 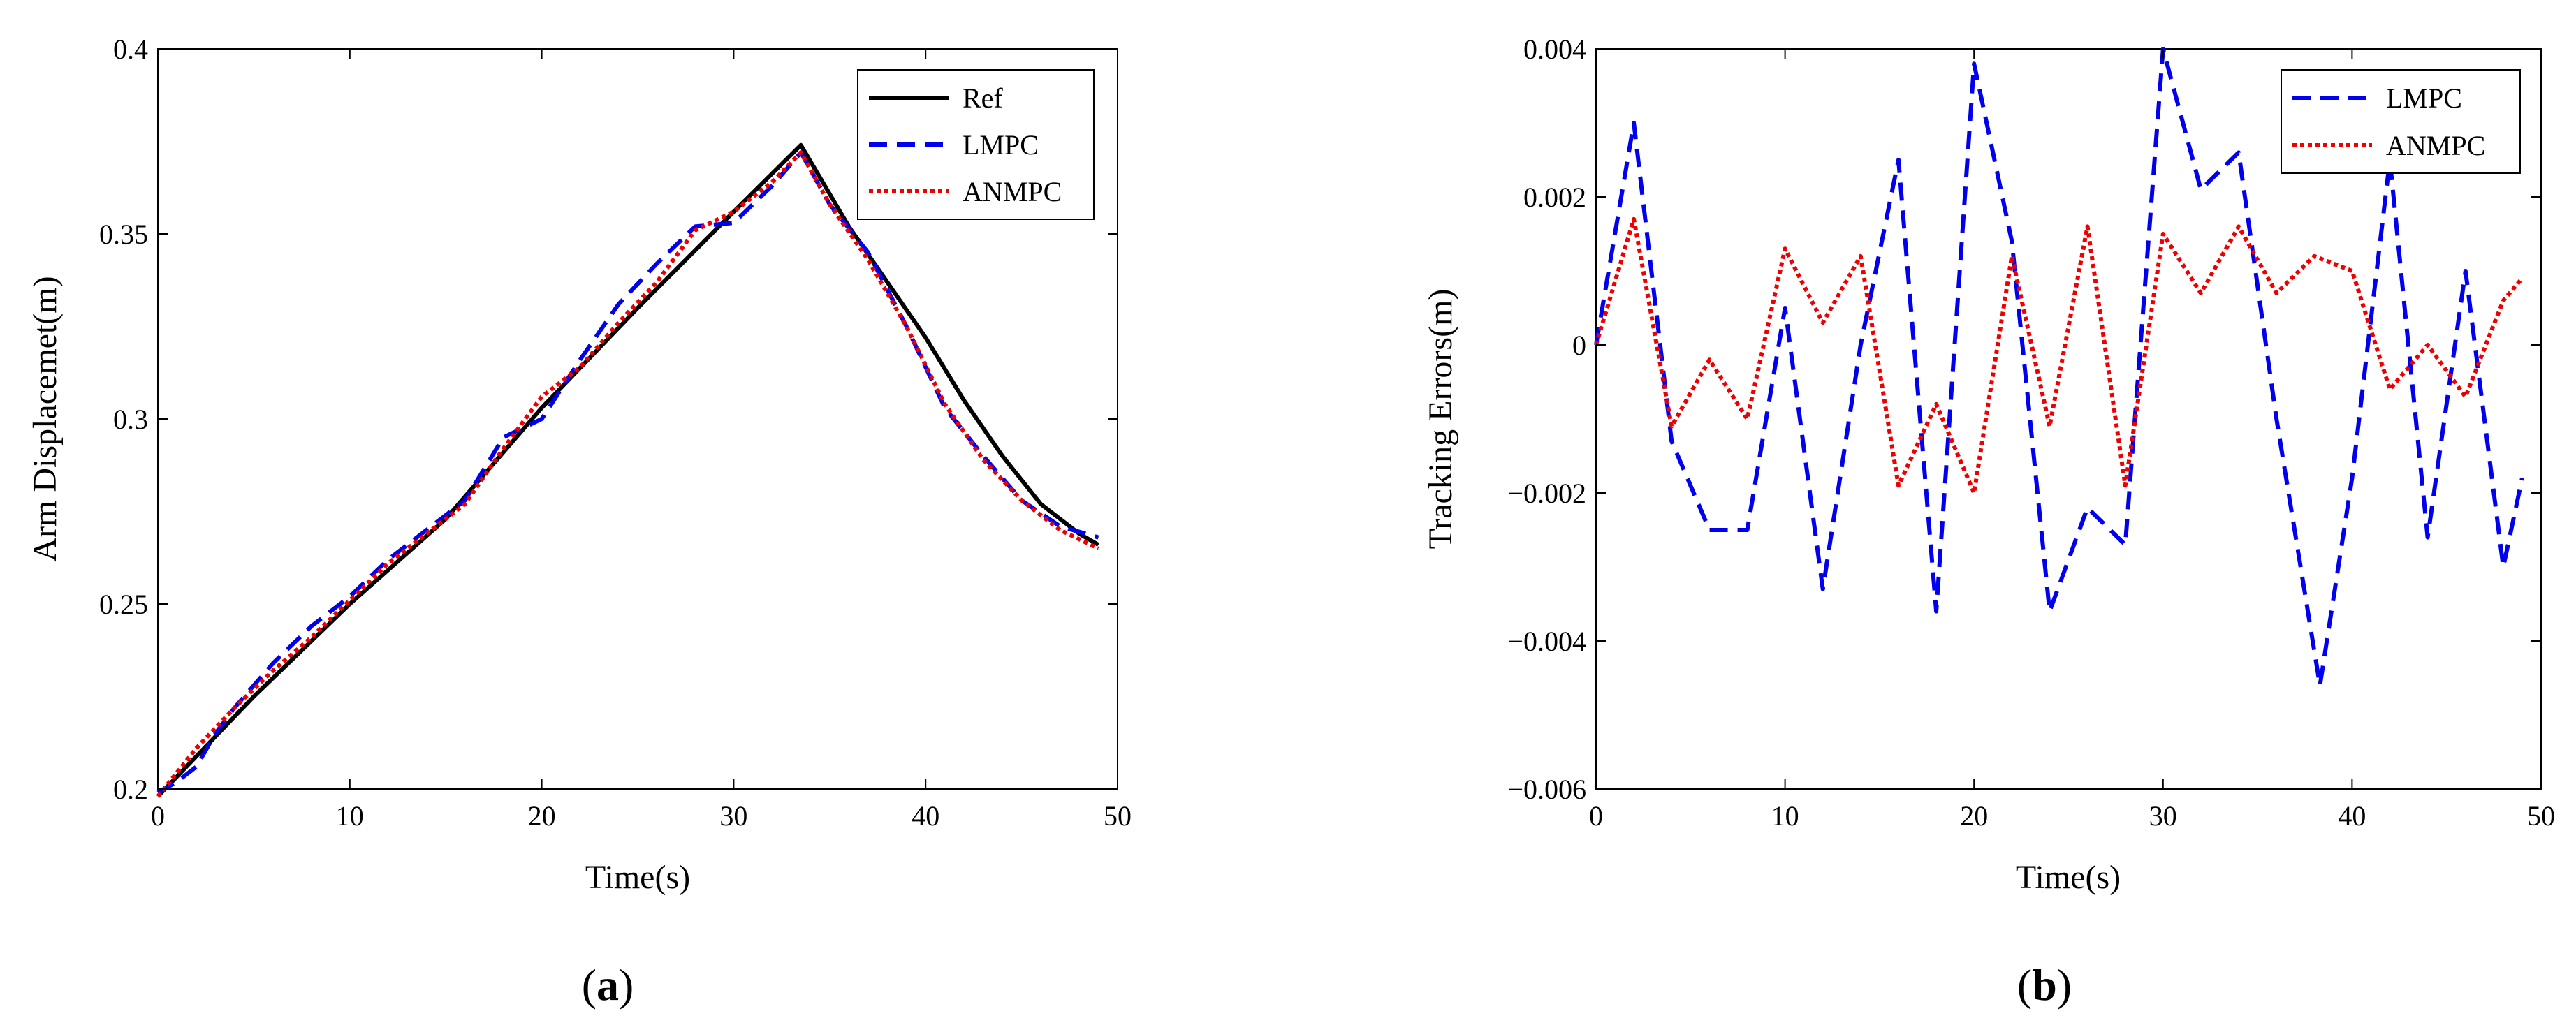 What do you see at coordinates (1785, 816) in the screenshot?
I see `plot-b-x-tick-label: 10` at bounding box center [1785, 816].